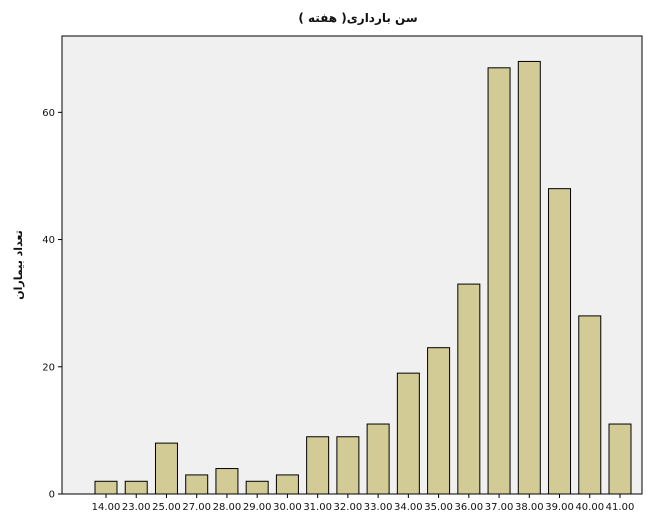 This screenshot has width=655, height=523. I want to click on x-tick-label: 23.00, so click(136, 507).